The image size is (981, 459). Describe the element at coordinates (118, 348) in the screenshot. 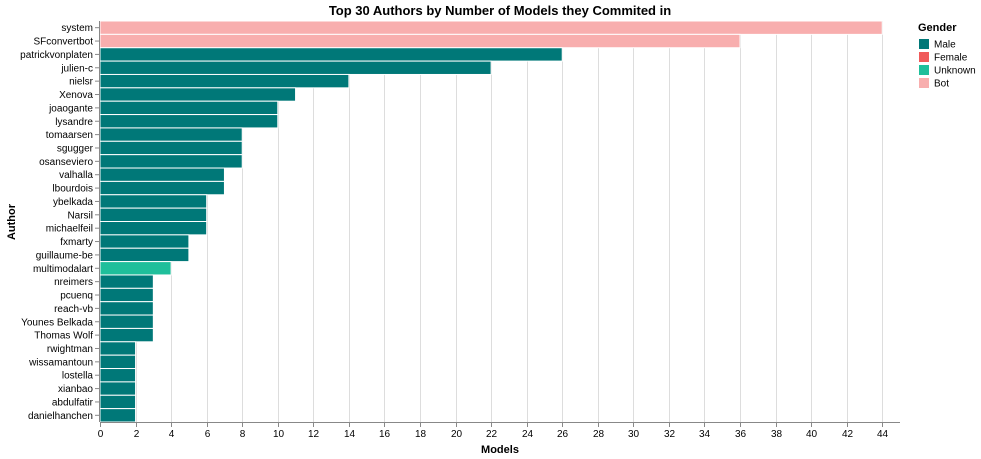

I see `bar-rwightman` at that location.